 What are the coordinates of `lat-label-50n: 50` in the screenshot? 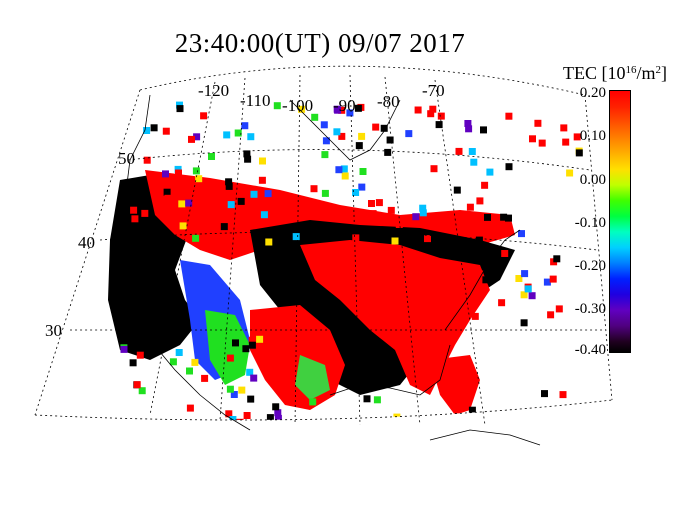 It's located at (126, 158).